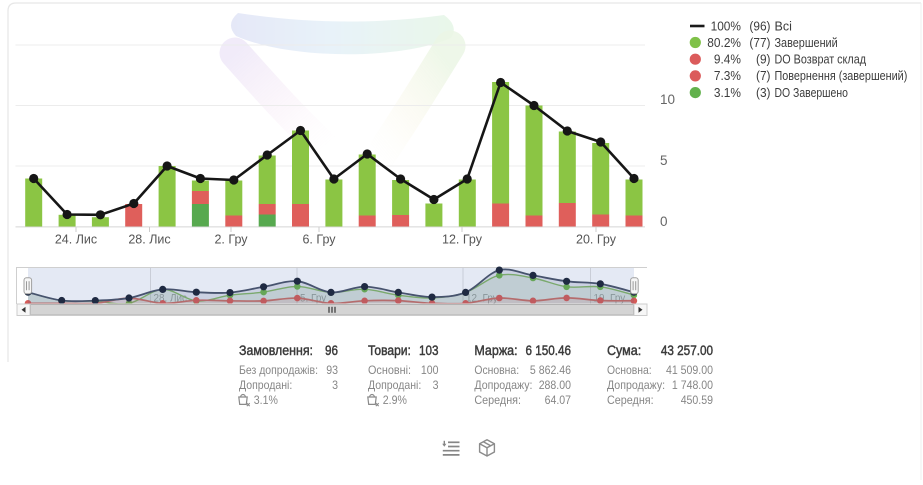  I want to click on svg-text: 103, so click(429, 350).